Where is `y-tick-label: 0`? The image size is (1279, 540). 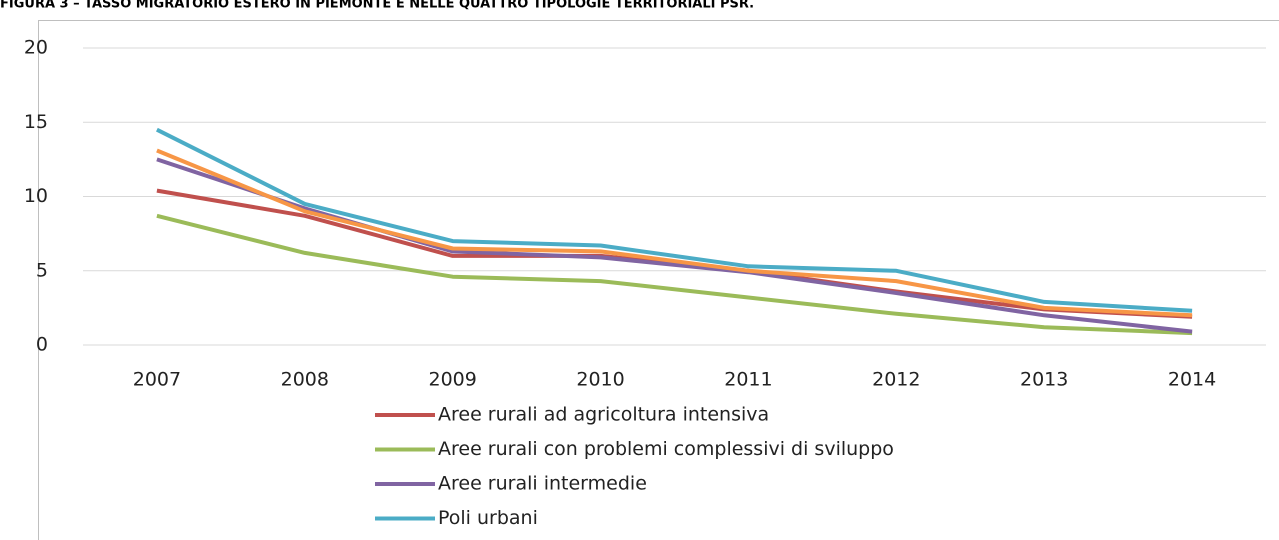 y-tick-label: 0 is located at coordinates (42, 345).